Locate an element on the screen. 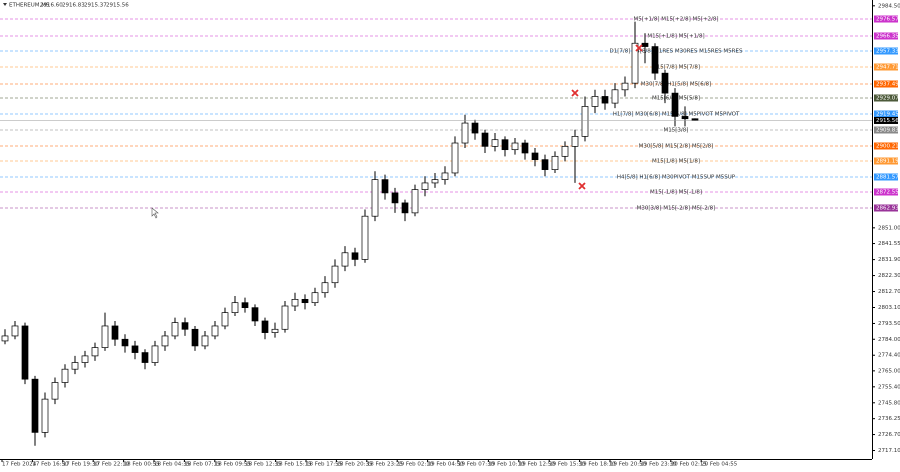 This screenshot has width=900, height=472. y-tick-label: 2793.50 is located at coordinates (889, 324).